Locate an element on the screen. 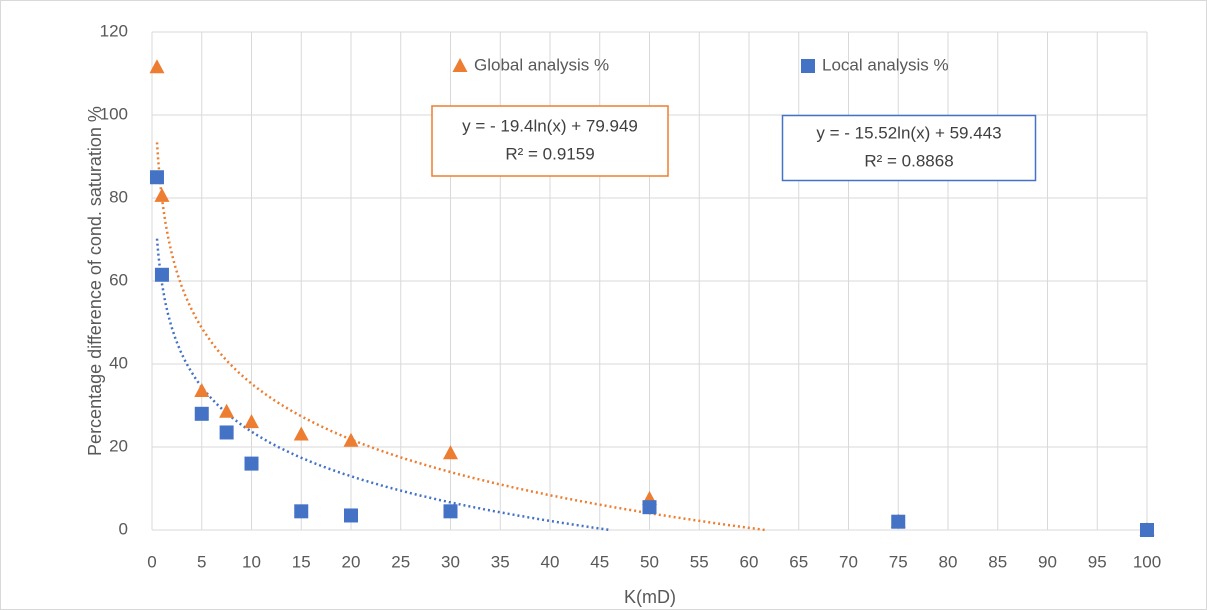 This screenshot has width=1207, height=610. y-tick-label: 120 is located at coordinates (114, 30).